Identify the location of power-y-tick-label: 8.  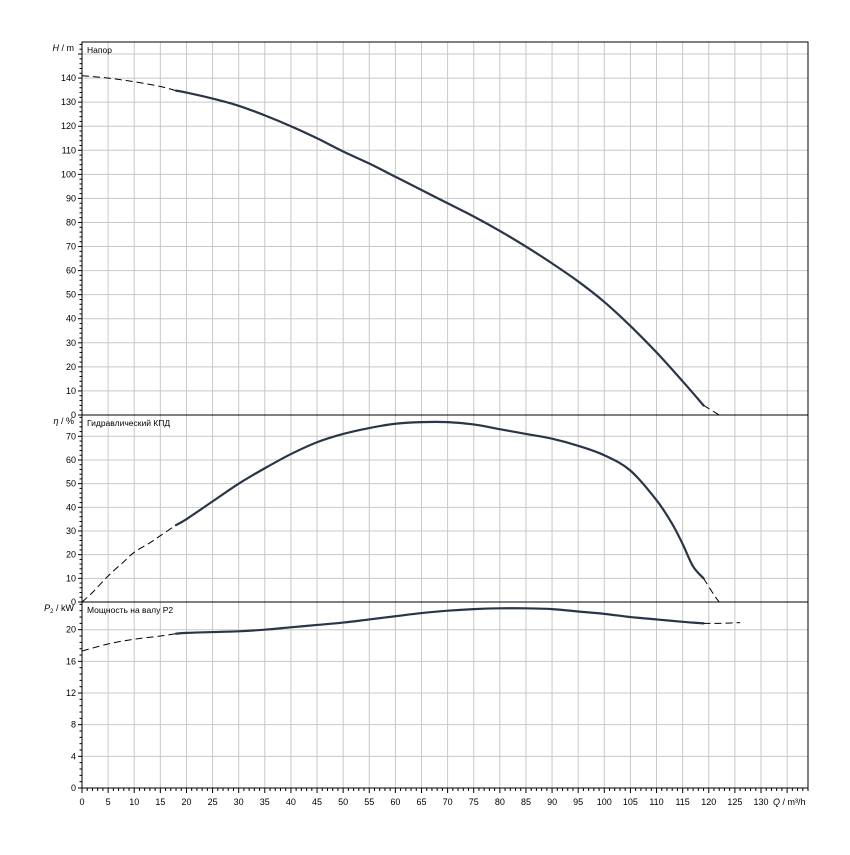
(73, 725).